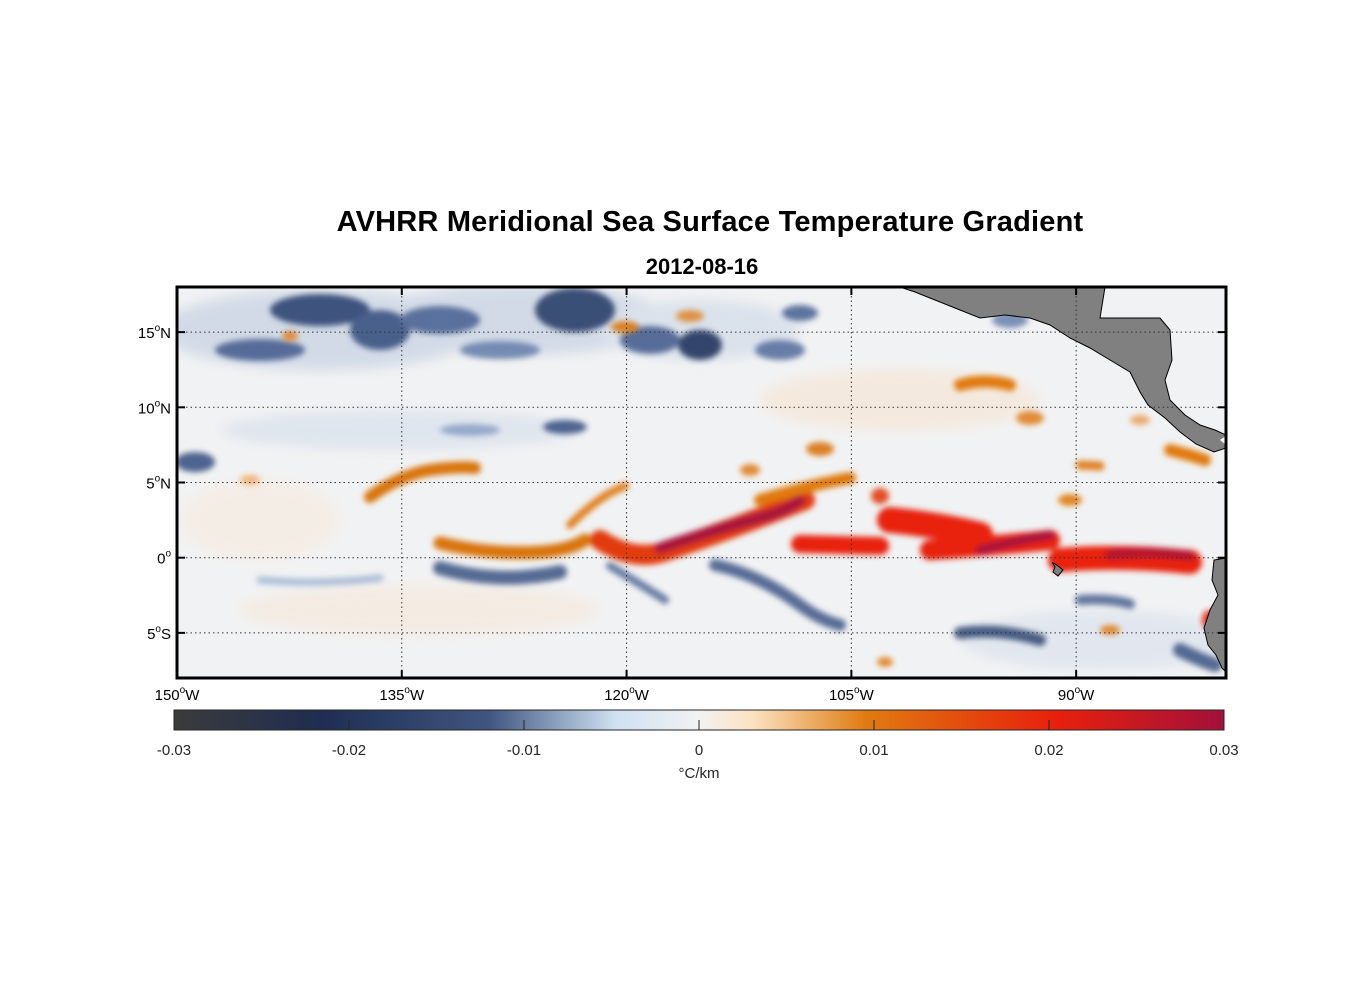  Describe the element at coordinates (1062, 480) in the screenshot. I see `land-masses` at that location.